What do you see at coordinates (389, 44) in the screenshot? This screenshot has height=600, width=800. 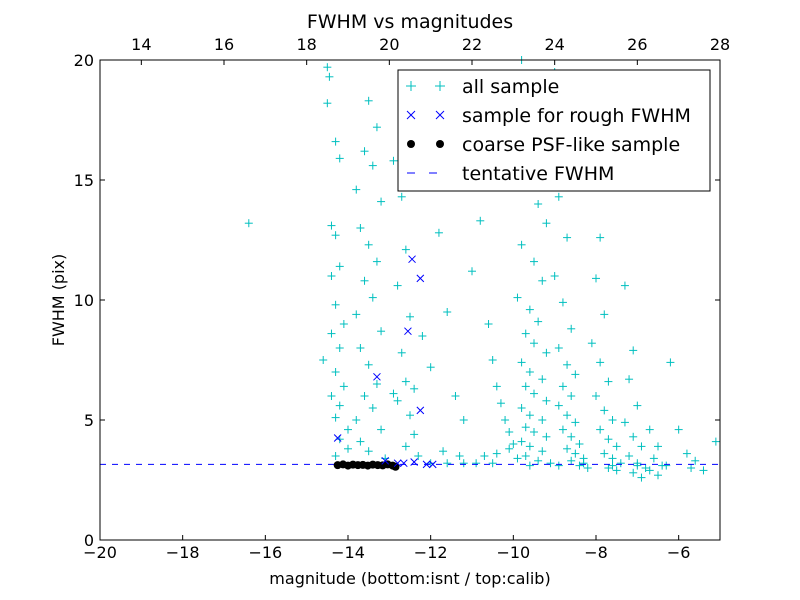 I see `top-tick-label-3: 20` at bounding box center [389, 44].